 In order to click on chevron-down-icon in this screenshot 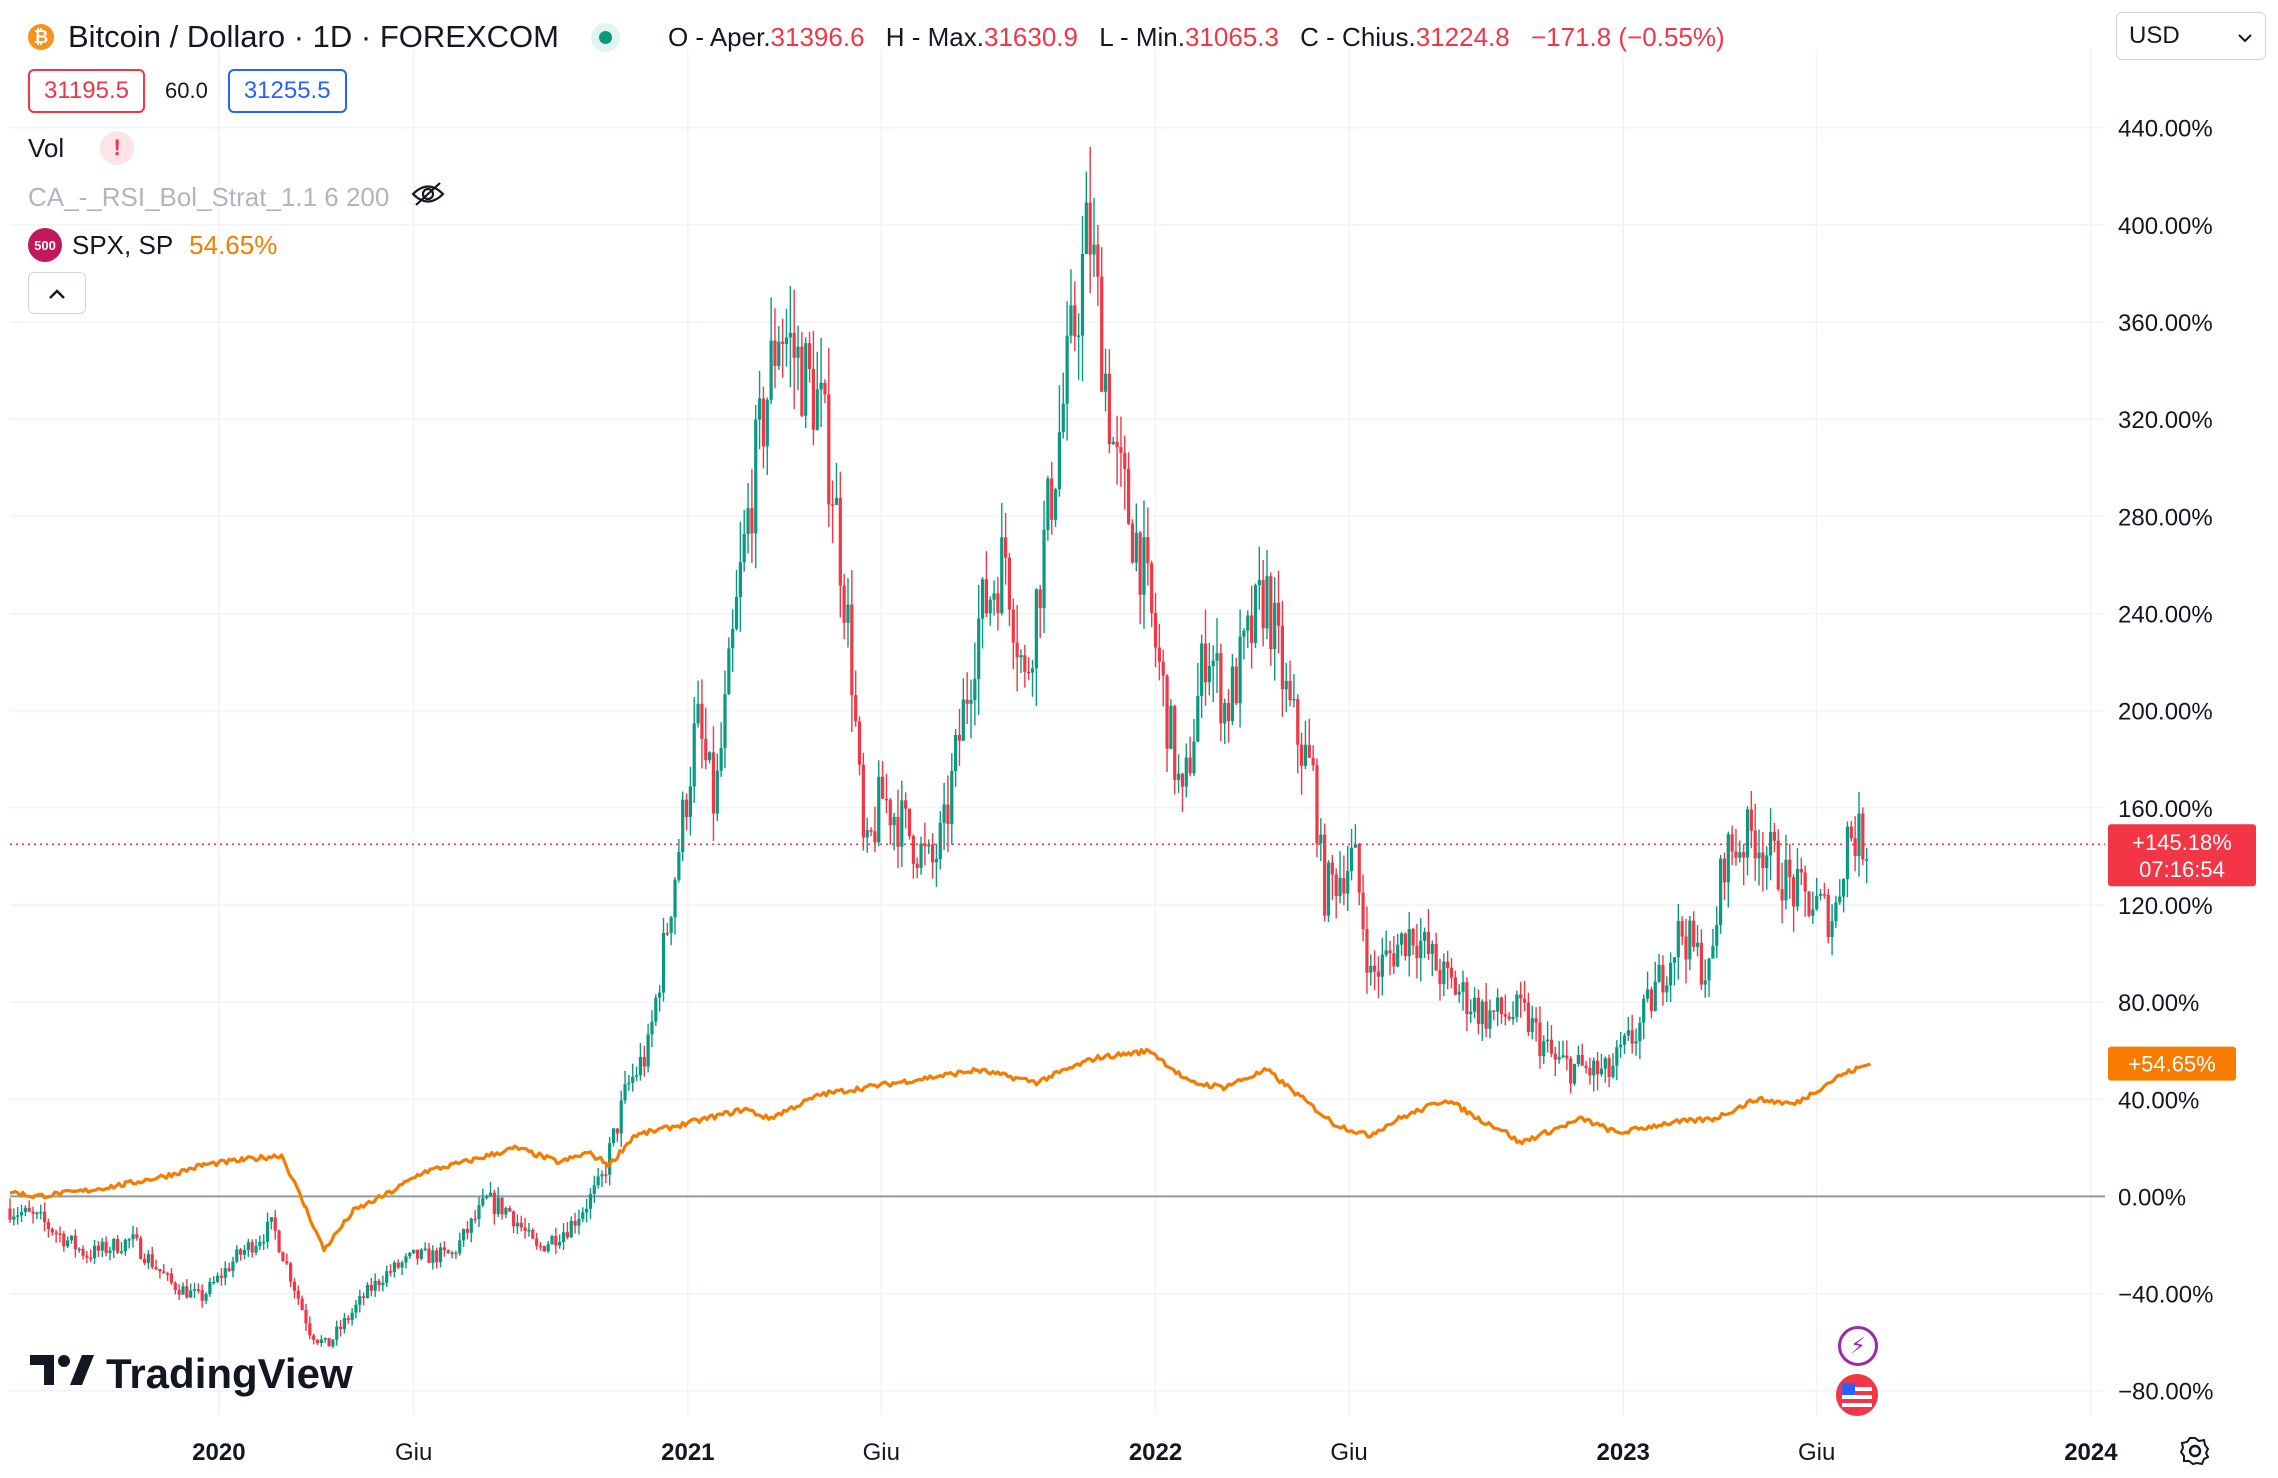, I will do `click(2245, 36)`.